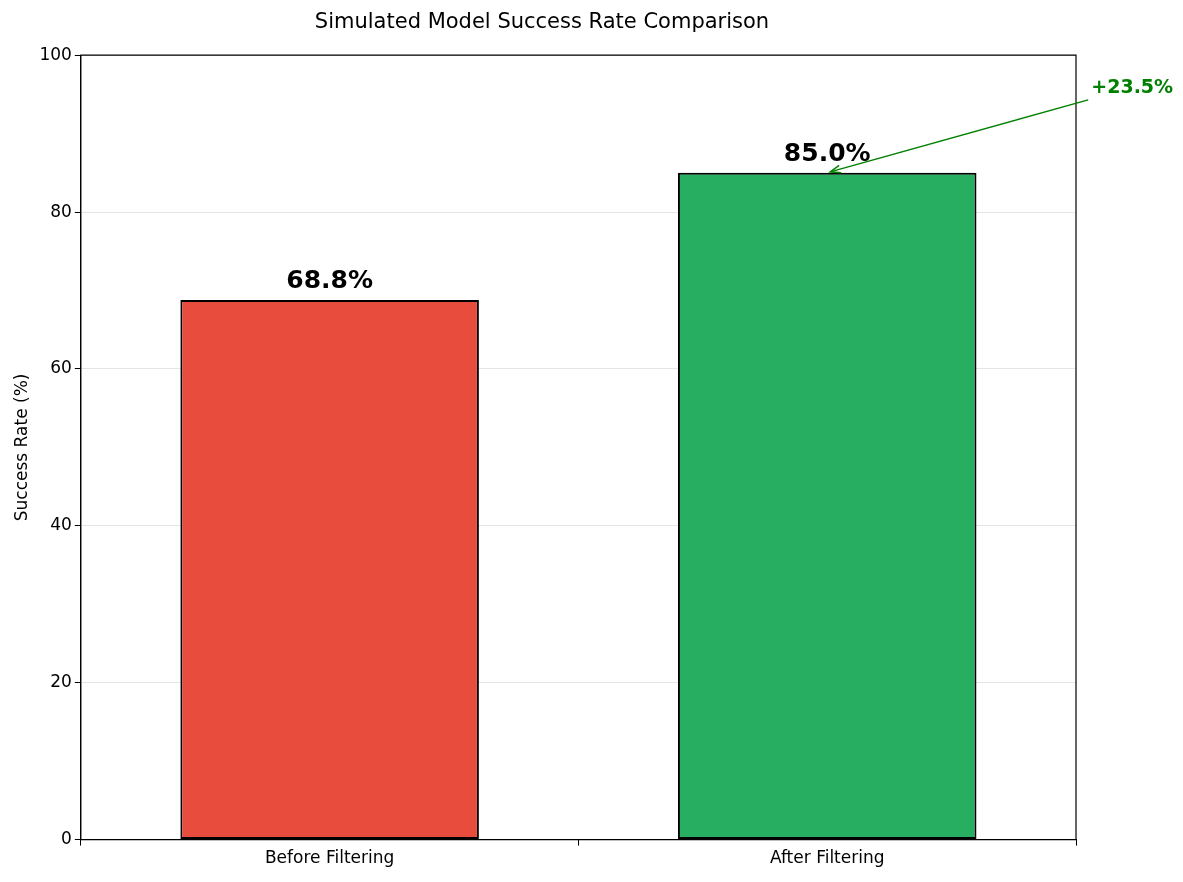 The image size is (1183, 882). Describe the element at coordinates (61, 681) in the screenshot. I see `y-tick-label: 20` at that location.